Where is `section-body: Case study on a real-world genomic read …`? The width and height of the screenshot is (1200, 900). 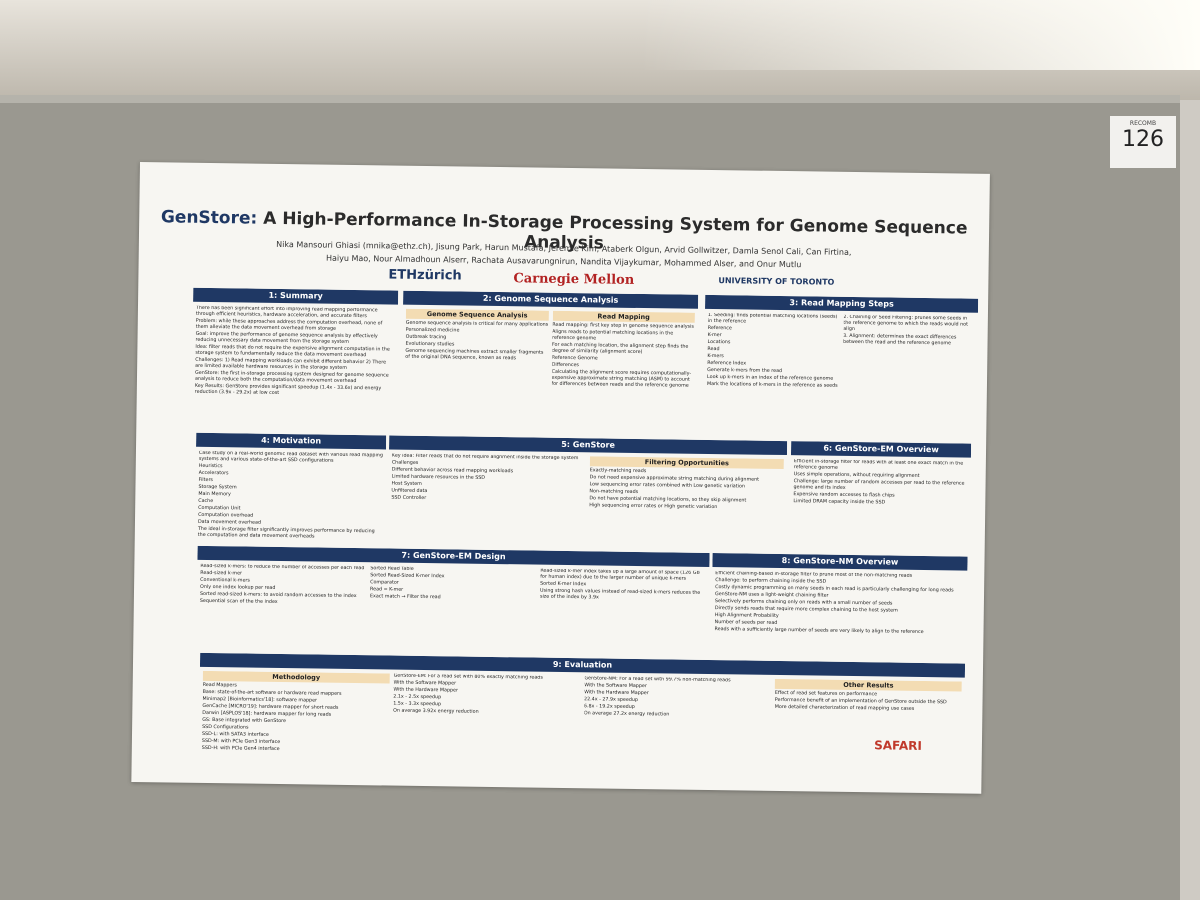
section-body: Case study on a real-world genomic read … is located at coordinates (290, 496).